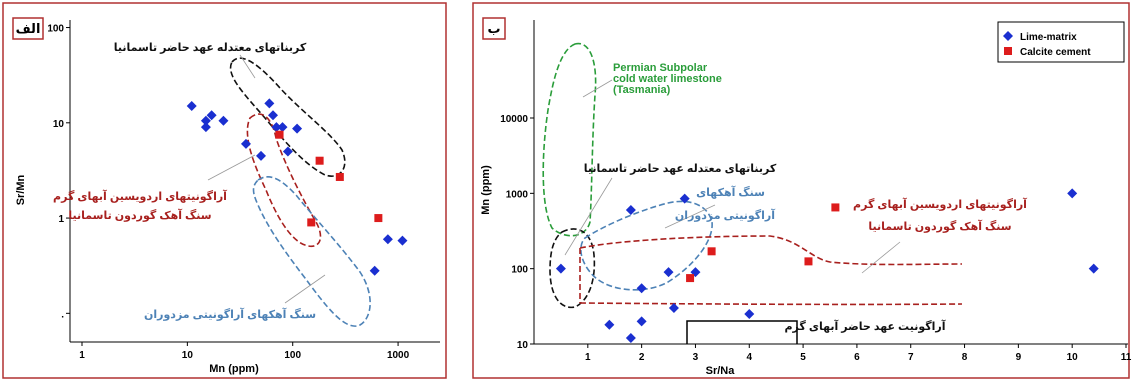 The width and height of the screenshot is (1132, 386). I want to click on panel-a-label-box, so click(28, 28).